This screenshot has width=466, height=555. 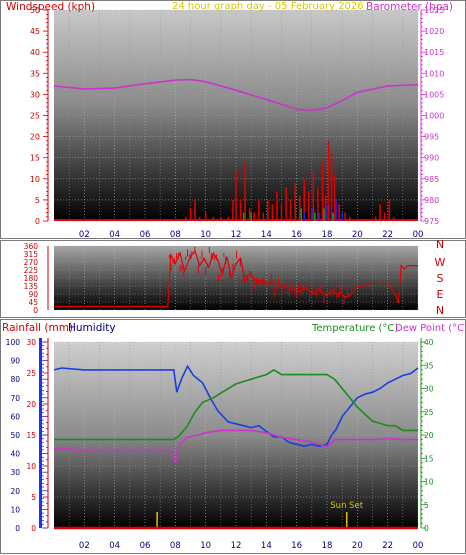 What do you see at coordinates (429, 458) in the screenshot?
I see `temperature-tick-label: 15` at bounding box center [429, 458].